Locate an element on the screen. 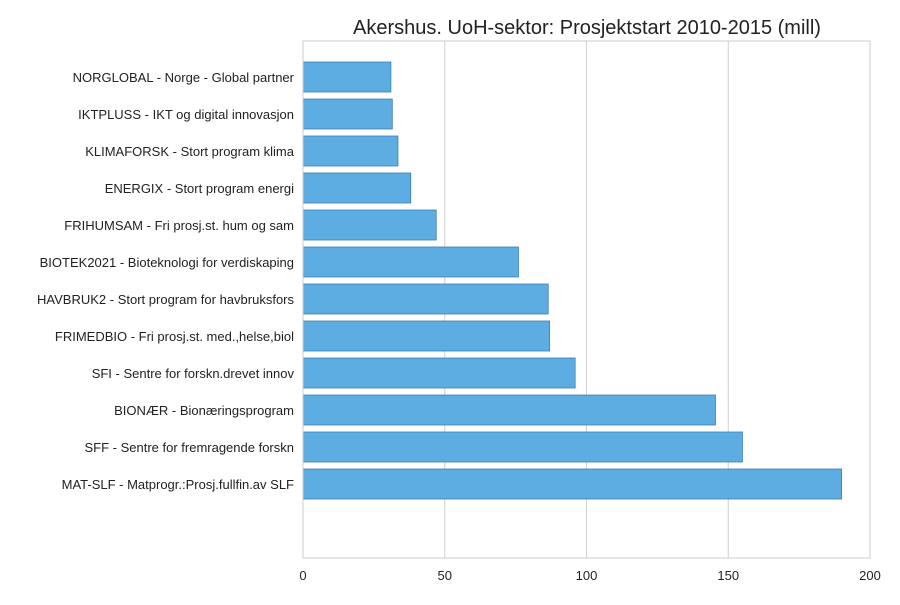  x-tick-label: 100 is located at coordinates (587, 575).